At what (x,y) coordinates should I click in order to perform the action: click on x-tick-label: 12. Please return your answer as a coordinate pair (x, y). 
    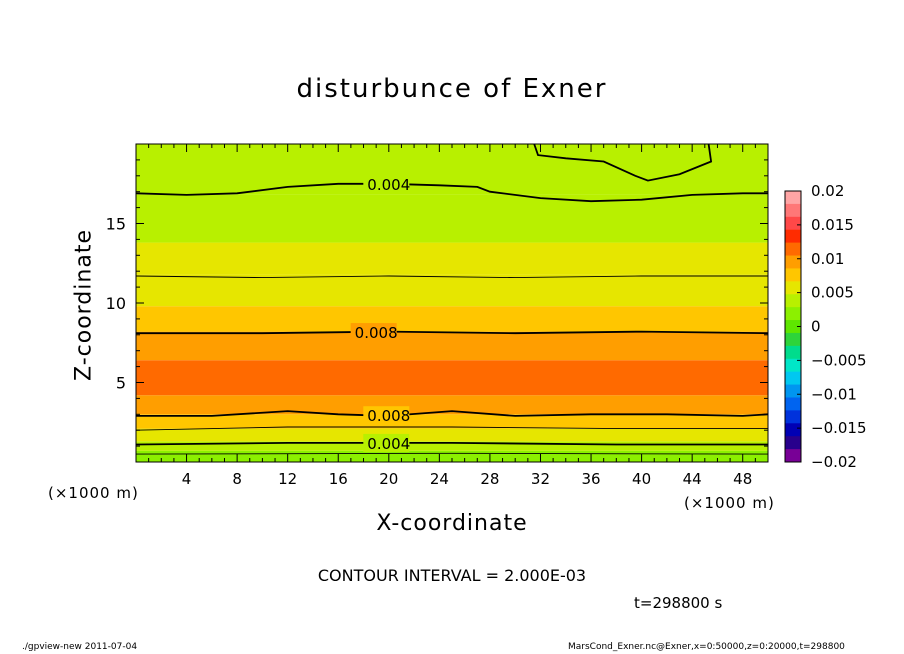
    Looking at the image, I should click on (287, 479).